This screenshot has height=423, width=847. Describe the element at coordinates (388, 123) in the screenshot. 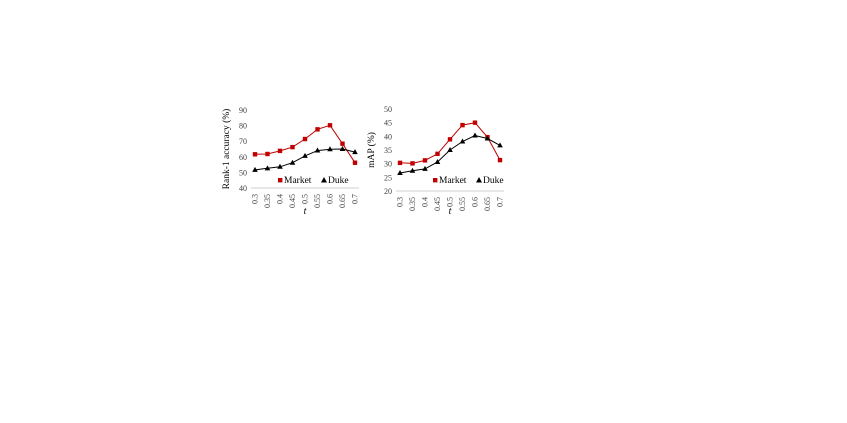

I see `y-tick-label: 45` at that location.